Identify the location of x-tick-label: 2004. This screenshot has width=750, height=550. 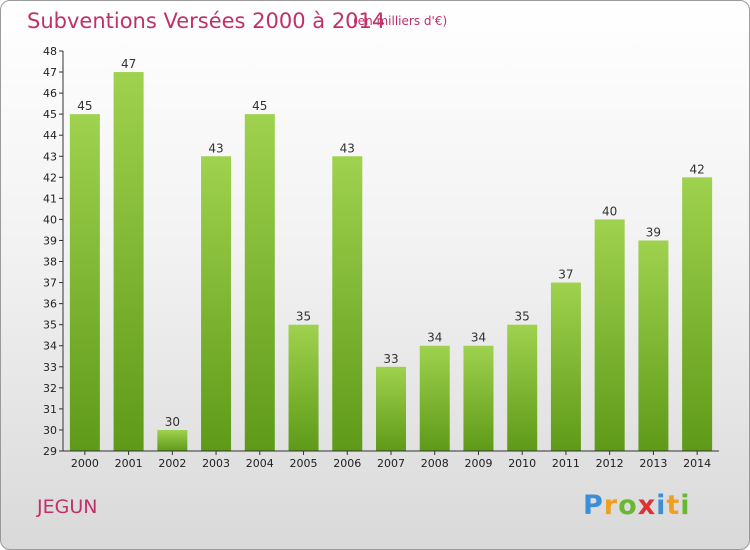
(260, 463).